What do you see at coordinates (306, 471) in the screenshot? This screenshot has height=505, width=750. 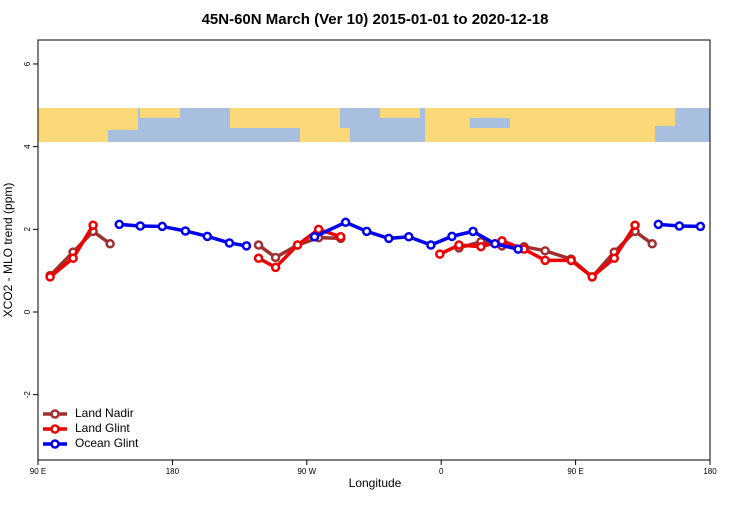 I see `x-tick-label: 90 W` at bounding box center [306, 471].